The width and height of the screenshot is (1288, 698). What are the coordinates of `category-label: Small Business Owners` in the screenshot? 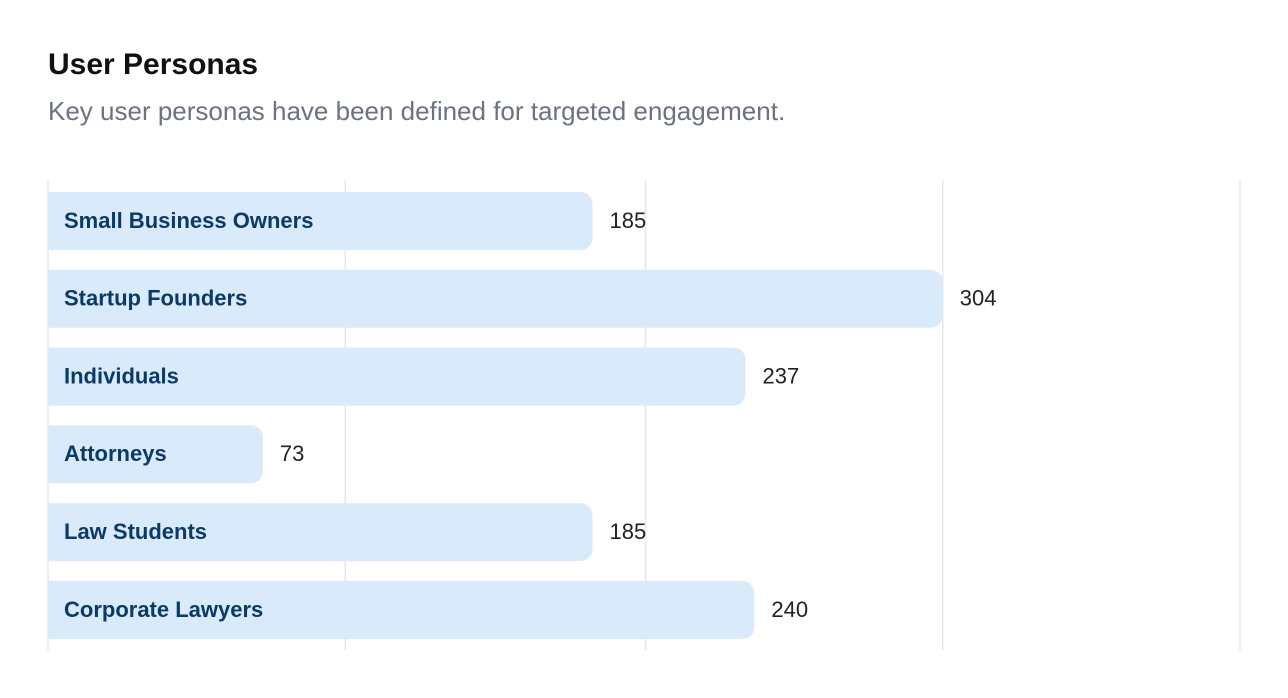 It's located at (188, 220).